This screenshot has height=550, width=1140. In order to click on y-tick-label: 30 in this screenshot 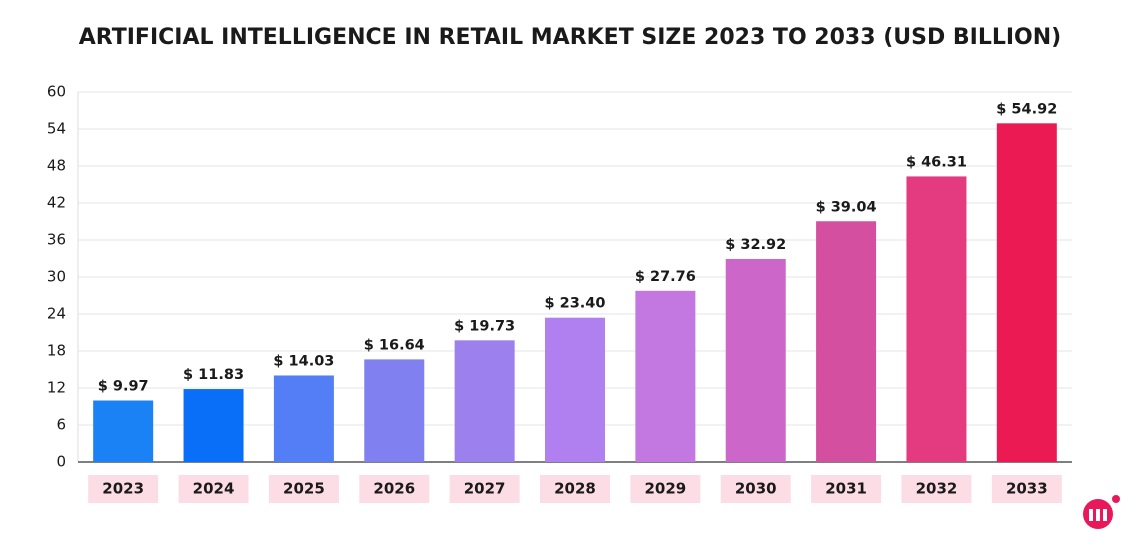, I will do `click(56, 277)`.